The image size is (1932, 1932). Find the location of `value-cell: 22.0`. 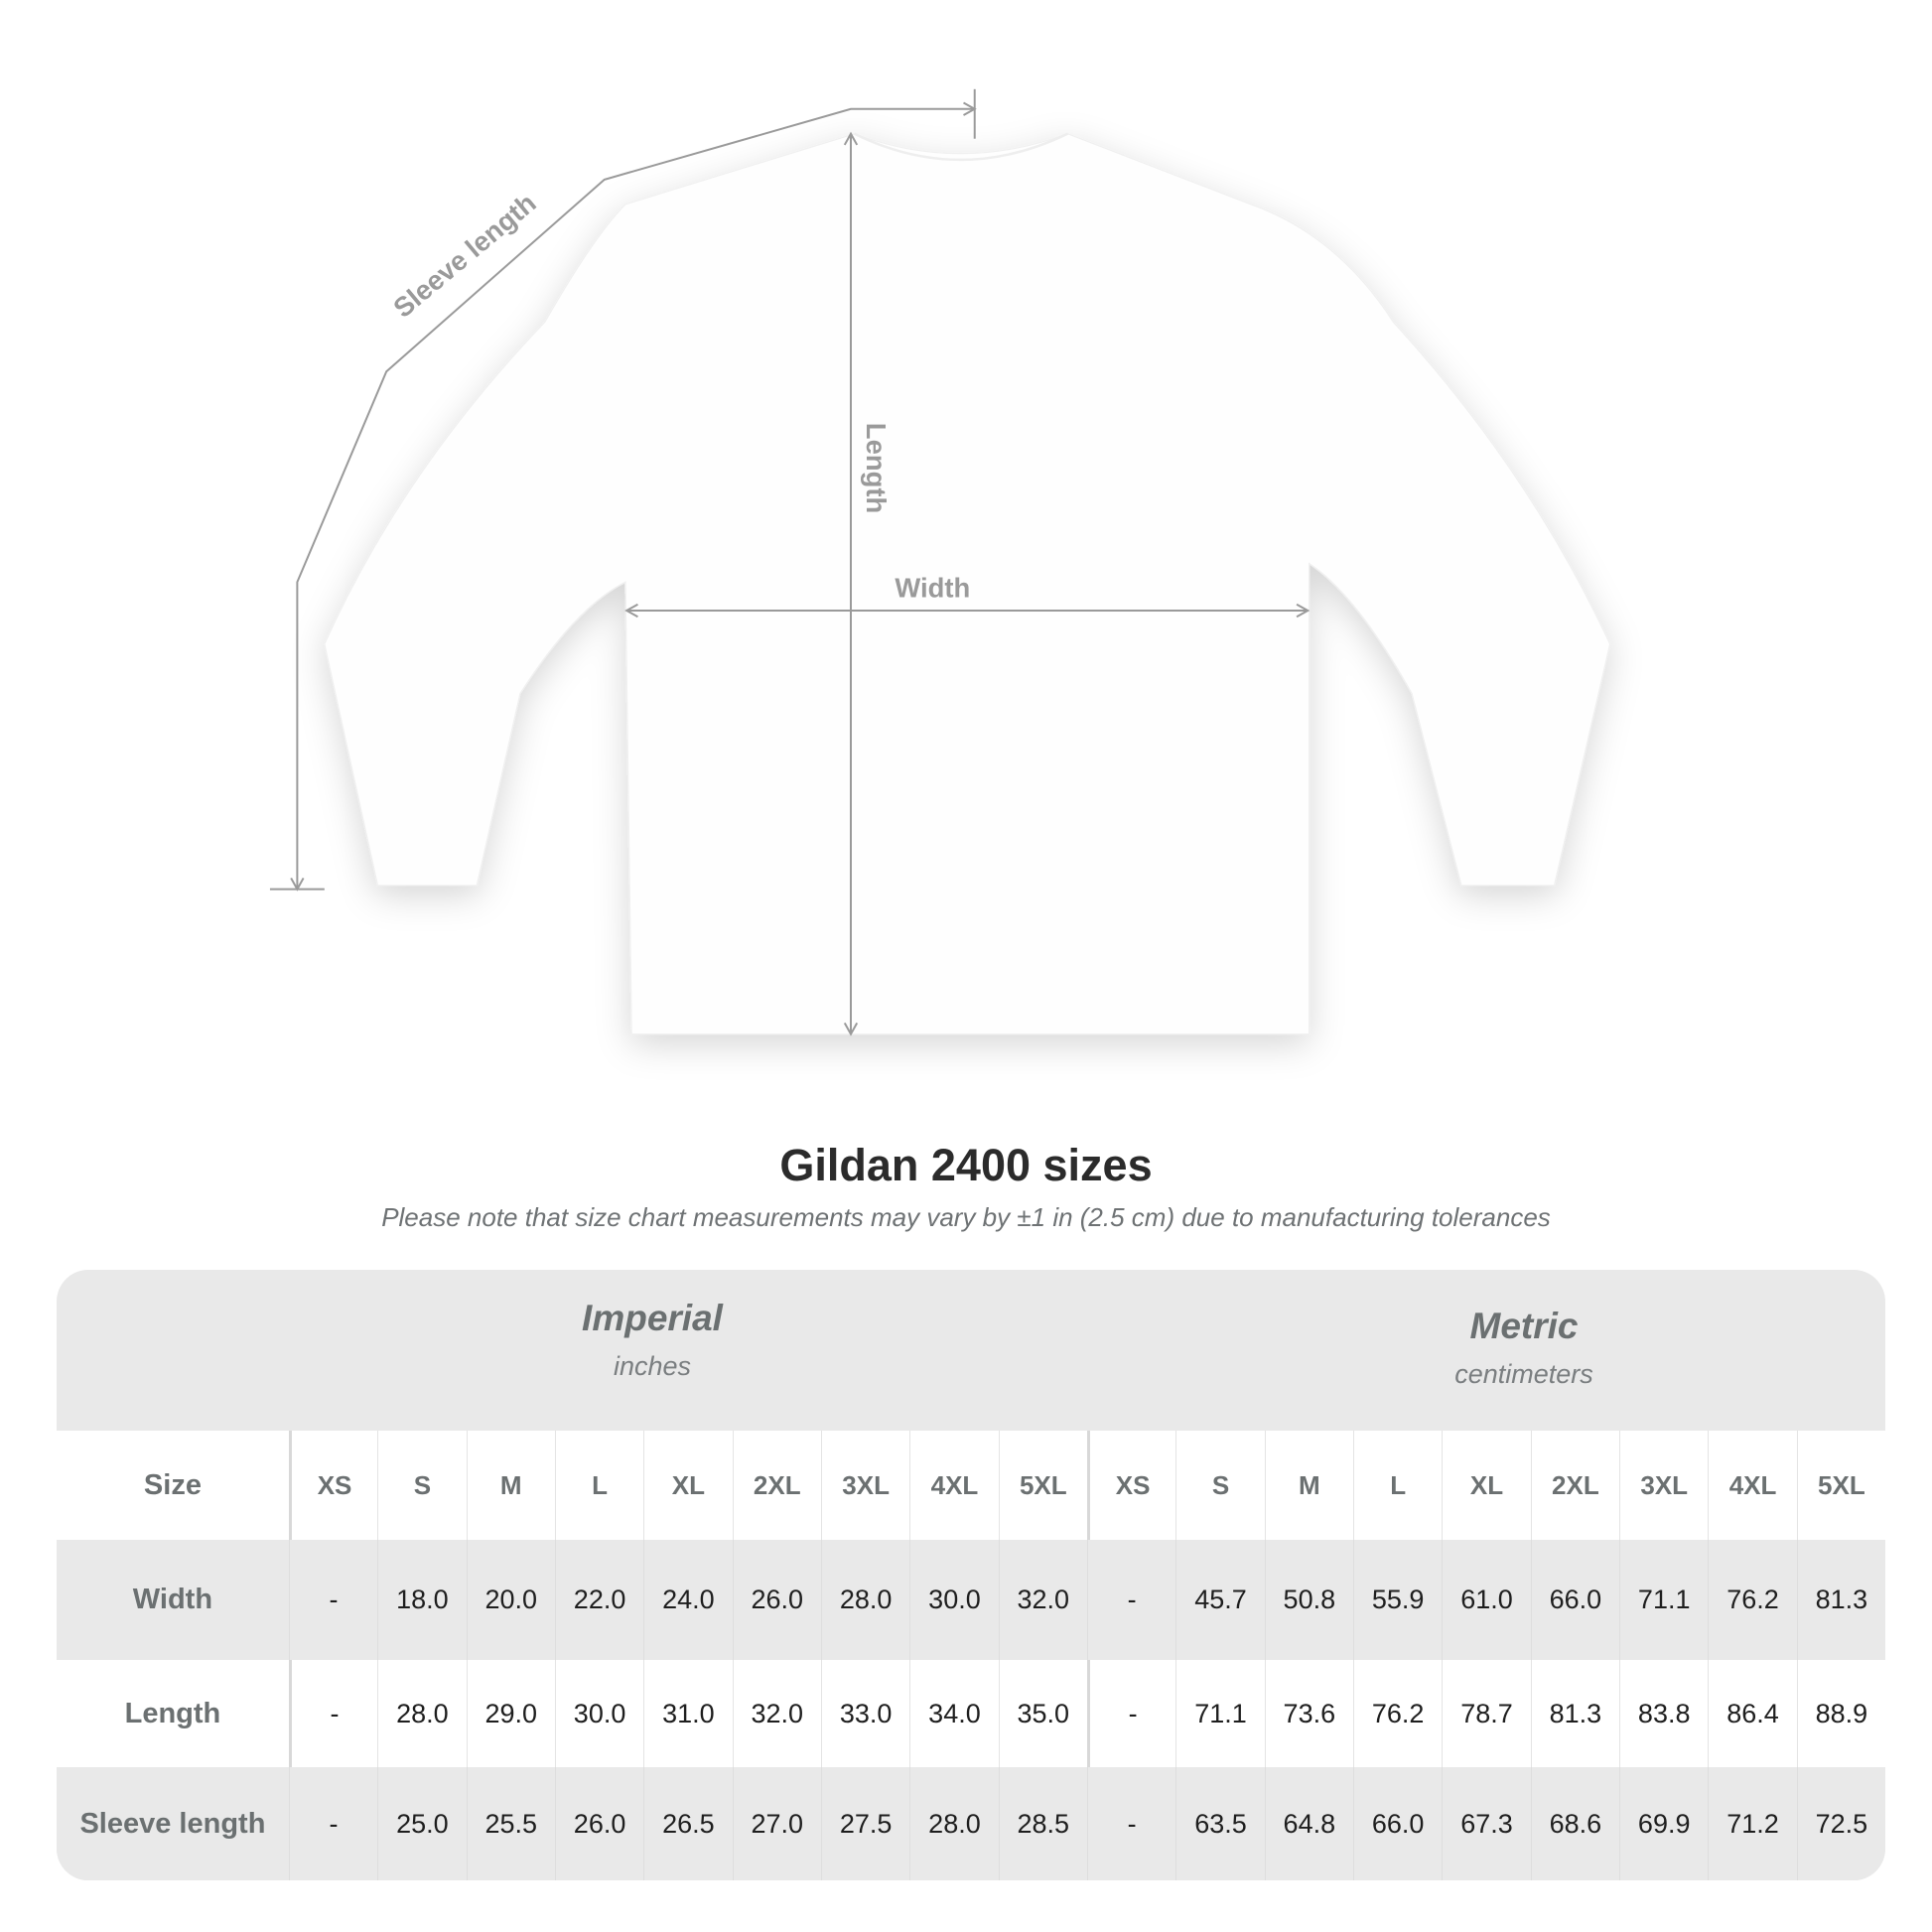

value-cell: 22.0 is located at coordinates (598, 1600).